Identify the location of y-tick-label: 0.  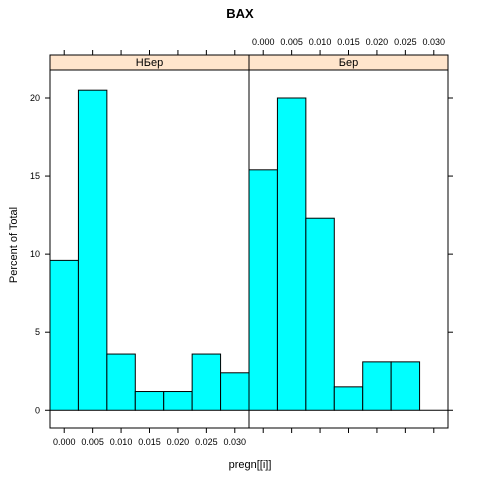
(37, 410).